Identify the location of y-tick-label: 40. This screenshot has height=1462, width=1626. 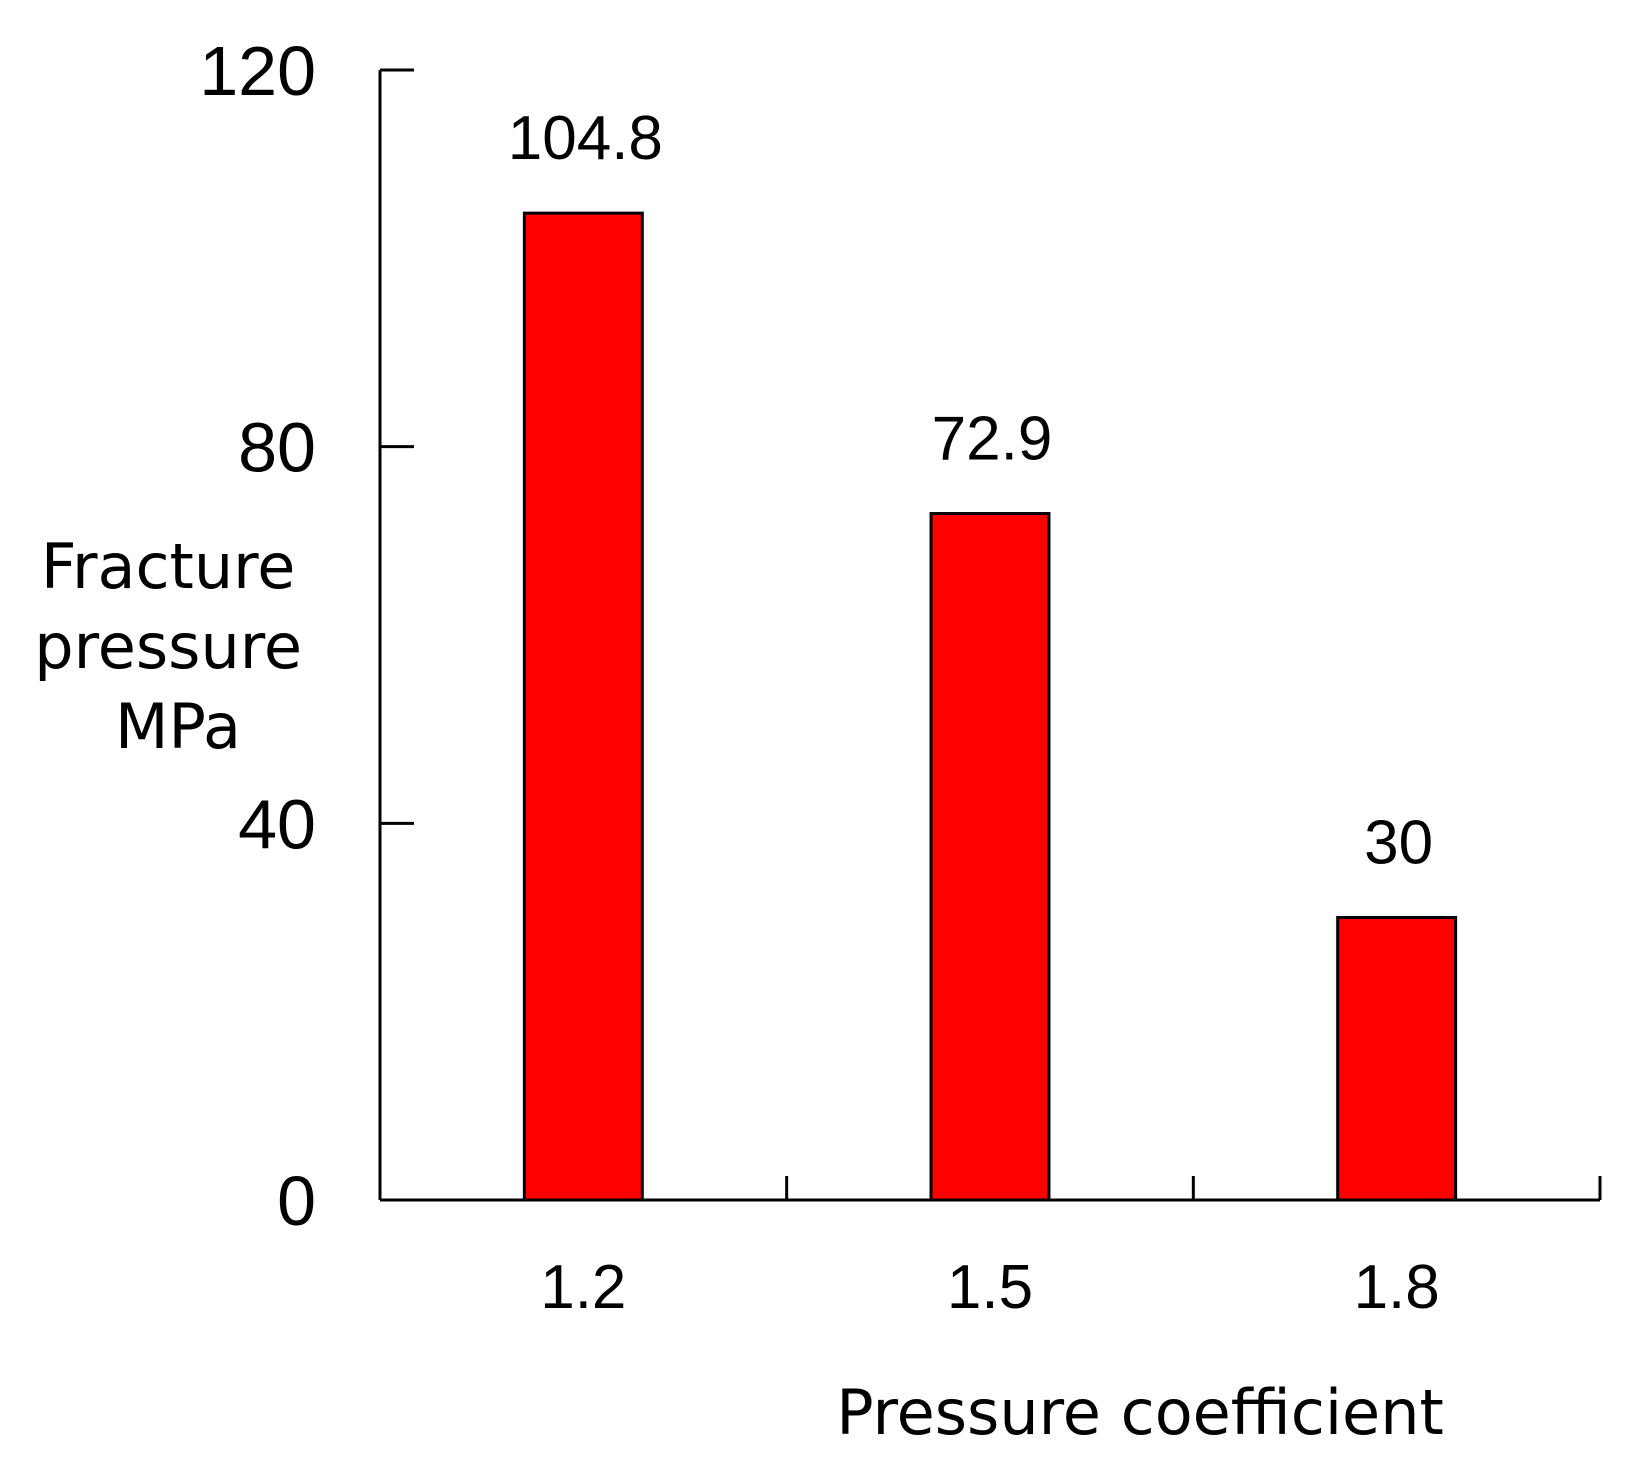
(277, 824).